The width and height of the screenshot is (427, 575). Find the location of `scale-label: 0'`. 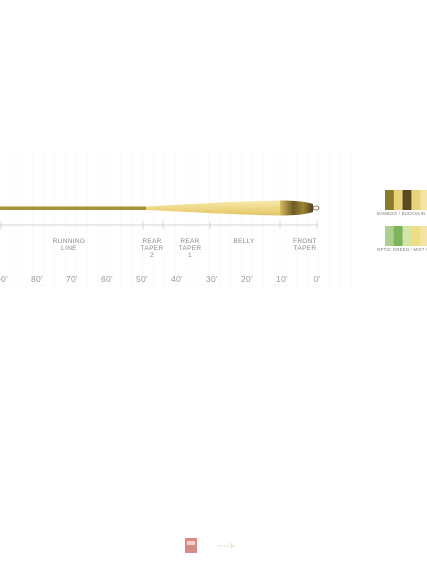

scale-label: 0' is located at coordinates (317, 279).